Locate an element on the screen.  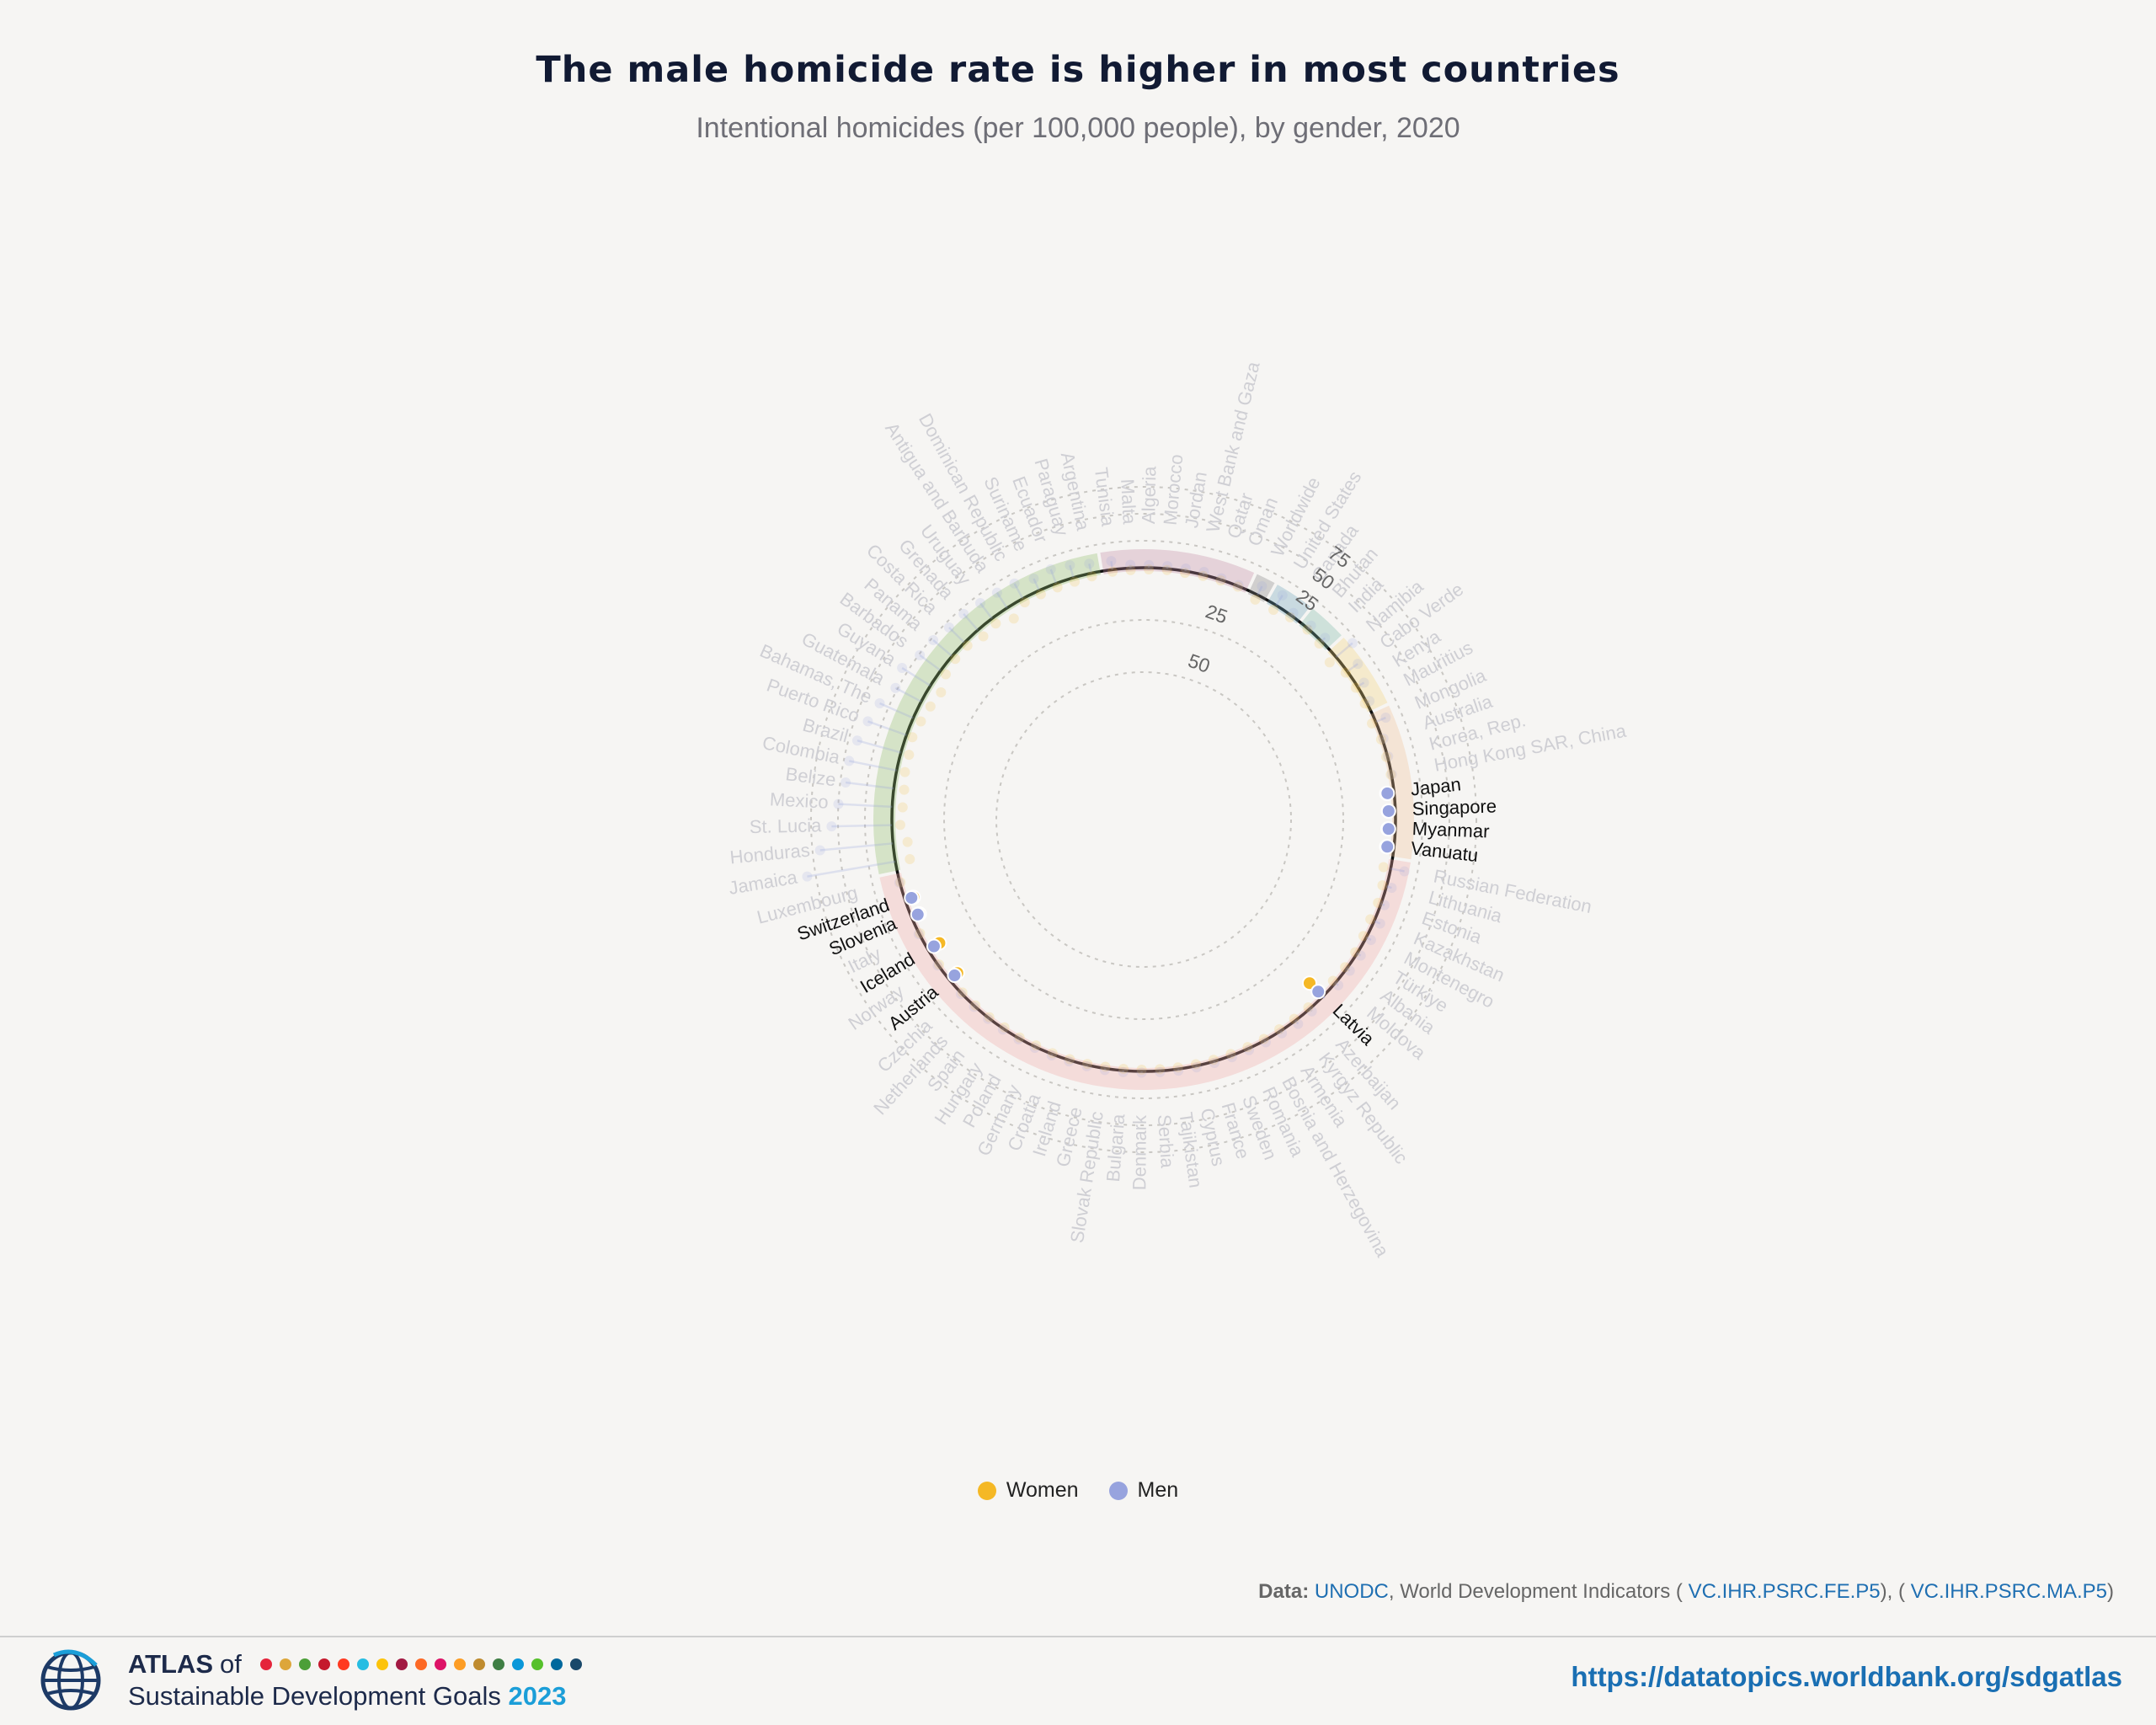
dot-men-europe-central-asia-t-rkiye is located at coordinates (1360, 955).